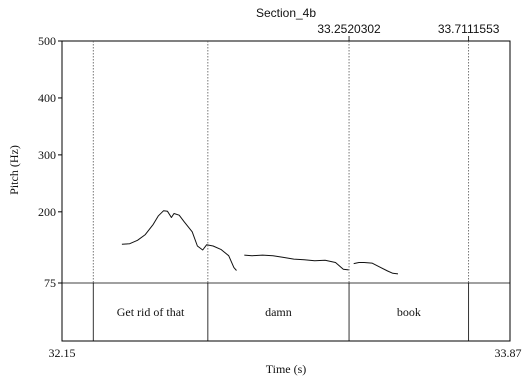 The image size is (525, 376). What do you see at coordinates (508, 353) in the screenshot?
I see `x-end-label: 33.87` at bounding box center [508, 353].